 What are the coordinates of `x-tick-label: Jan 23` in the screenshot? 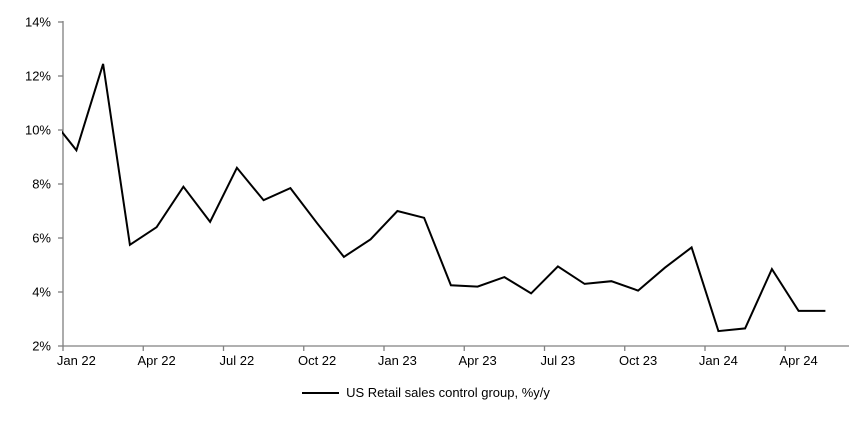 It's located at (397, 360).